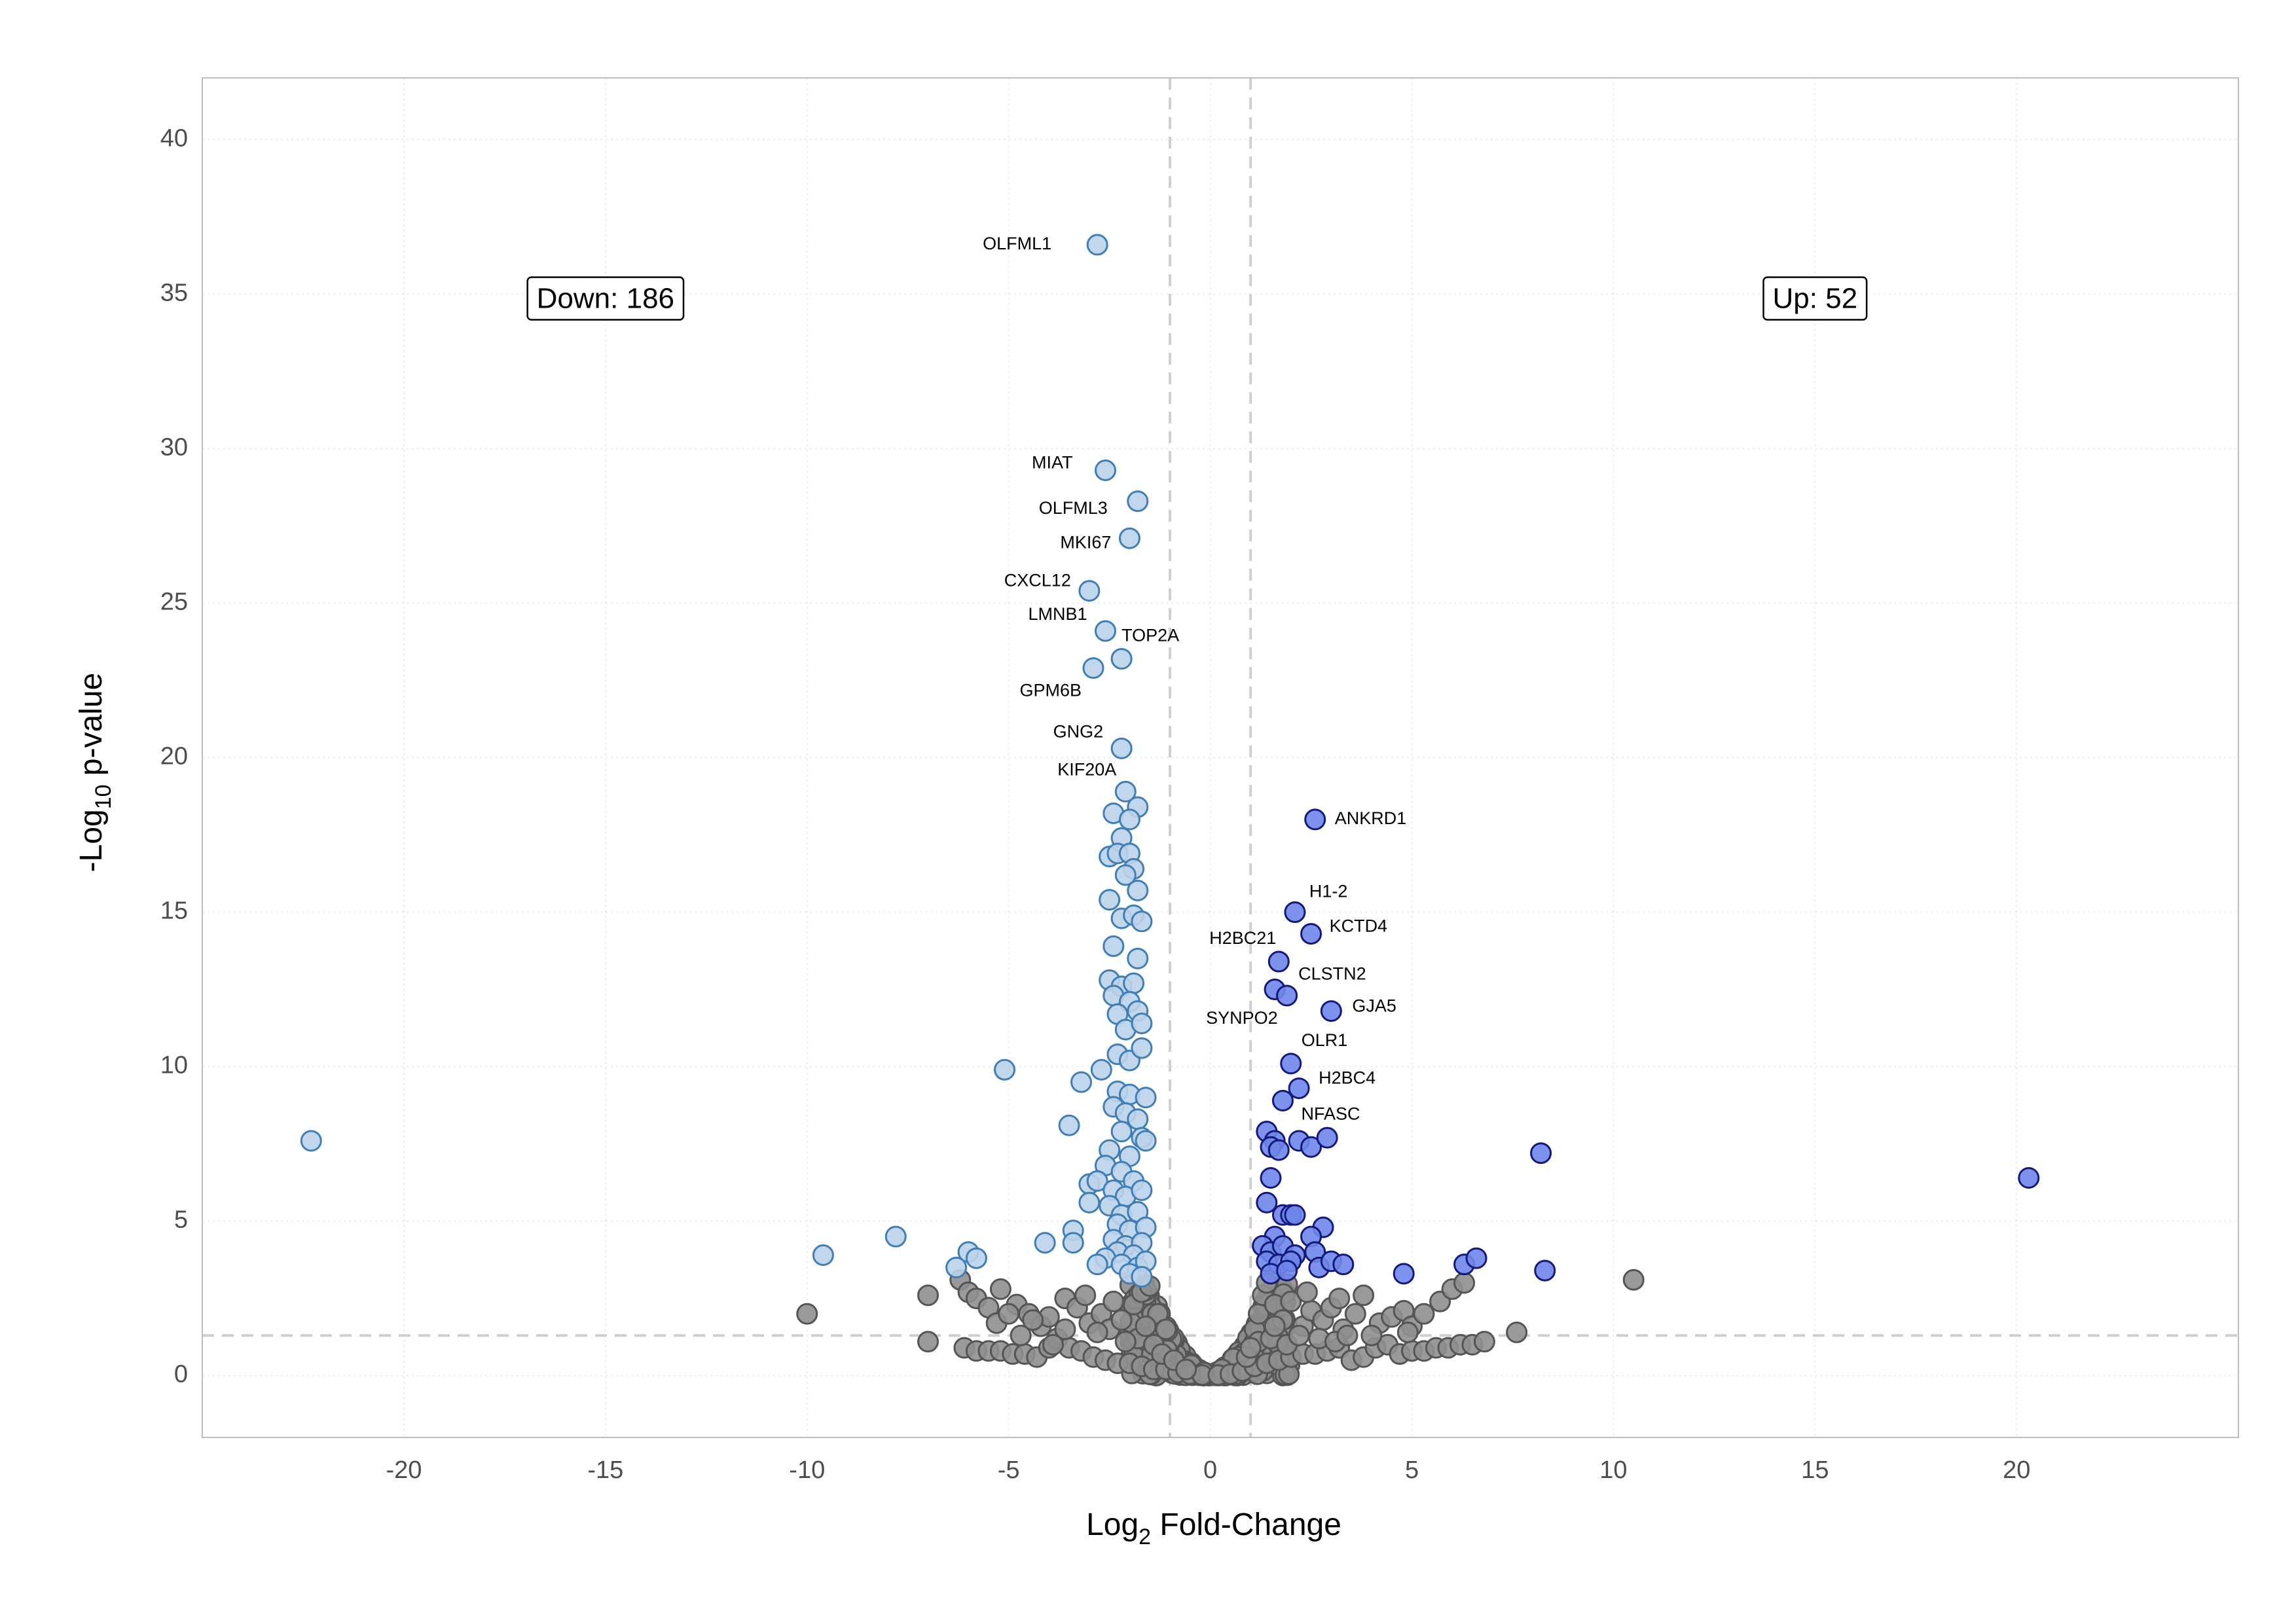 This screenshot has height=1624, width=2296. I want to click on y-tick-label: 0, so click(181, 1374).